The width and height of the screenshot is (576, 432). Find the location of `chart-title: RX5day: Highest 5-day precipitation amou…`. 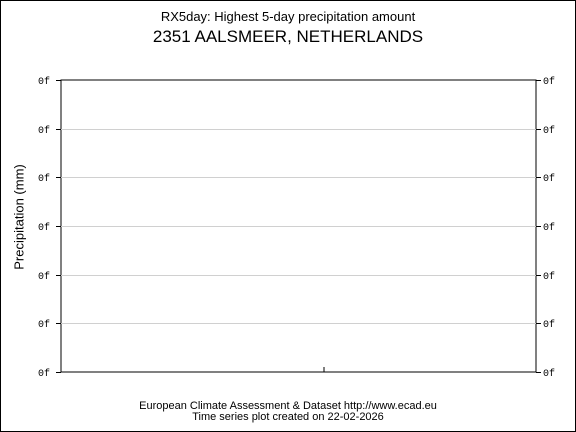

chart-title: RX5day: Highest 5-day precipitation amou… is located at coordinates (288, 16).